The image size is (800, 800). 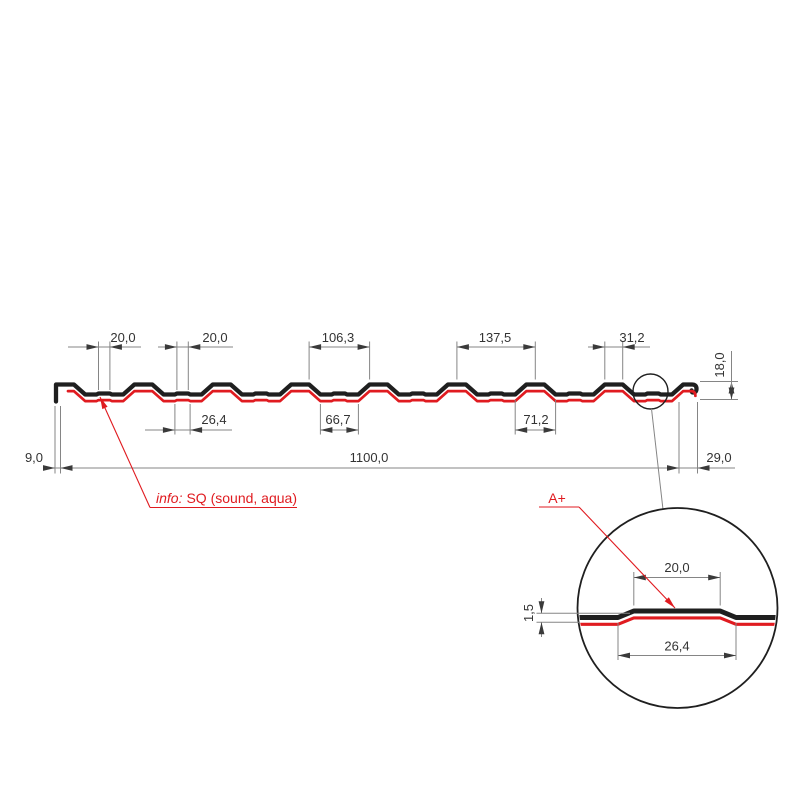 What do you see at coordinates (631, 337) in the screenshot?
I see `dim-label-crest-top: 31,2` at bounding box center [631, 337].